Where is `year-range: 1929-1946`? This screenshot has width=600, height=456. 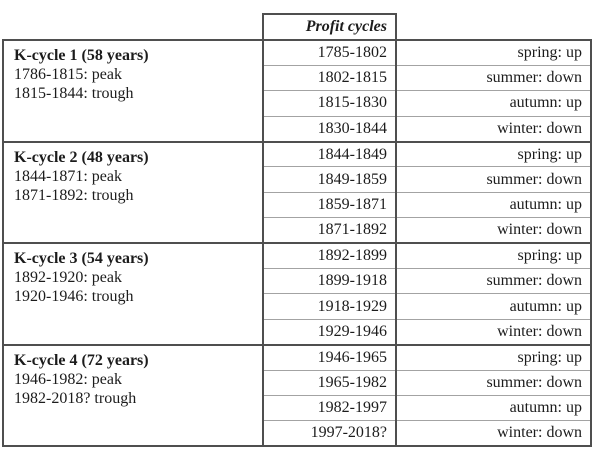
year-range: 1929-1946 is located at coordinates (329, 332).